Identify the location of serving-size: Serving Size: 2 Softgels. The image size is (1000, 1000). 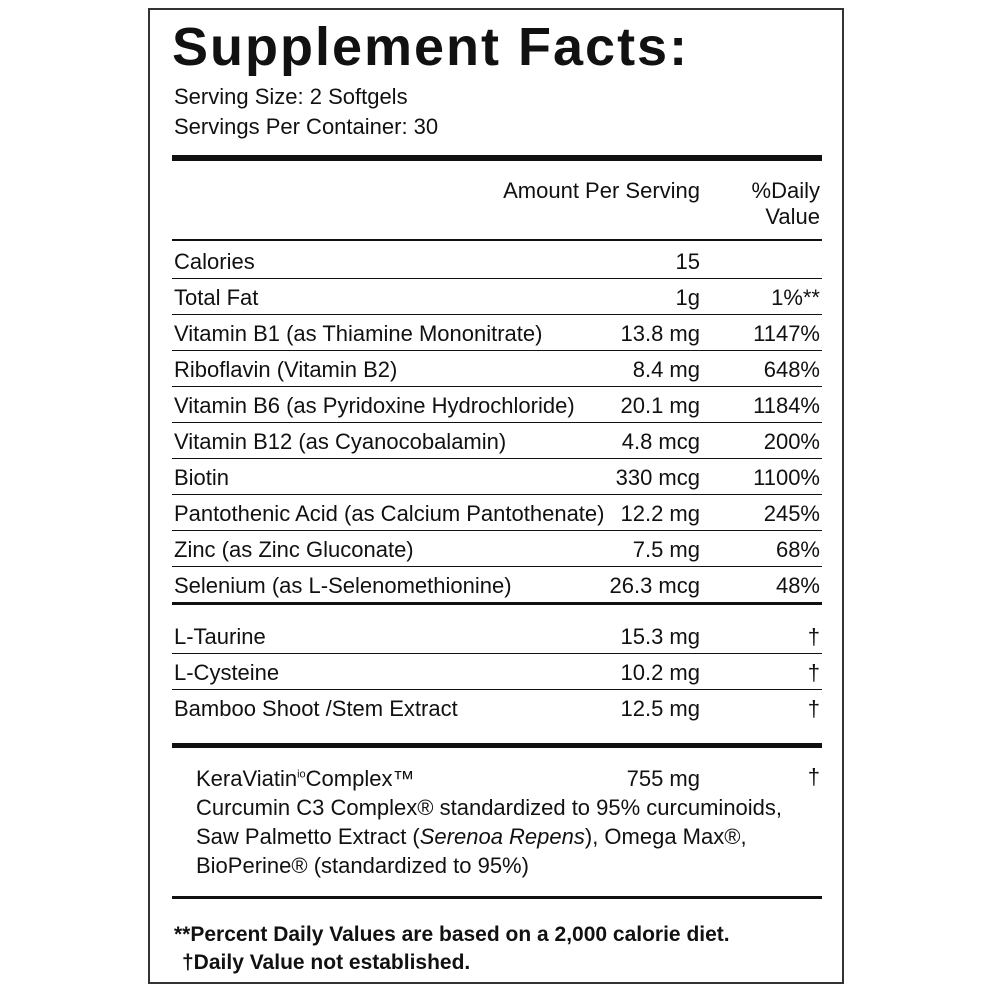
(291, 96).